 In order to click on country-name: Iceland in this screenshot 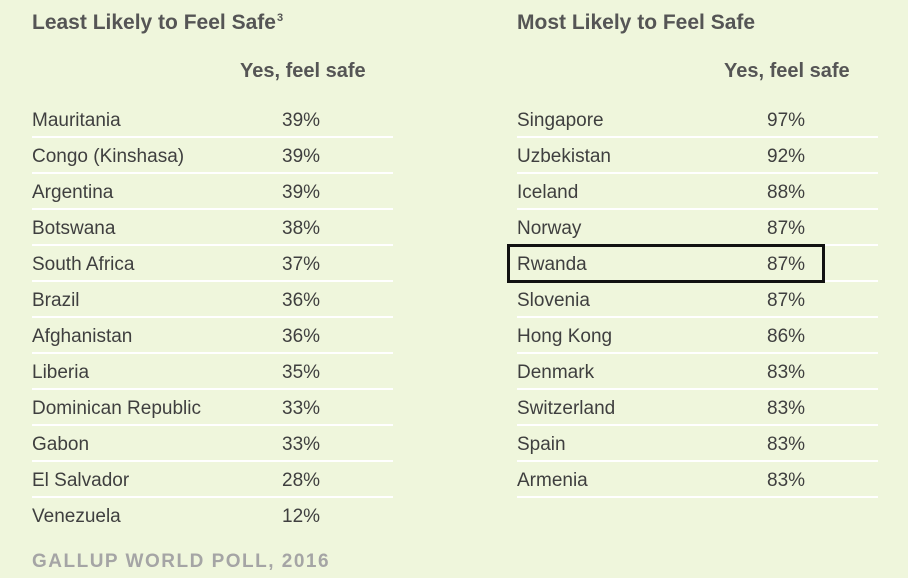, I will do `click(548, 192)`.